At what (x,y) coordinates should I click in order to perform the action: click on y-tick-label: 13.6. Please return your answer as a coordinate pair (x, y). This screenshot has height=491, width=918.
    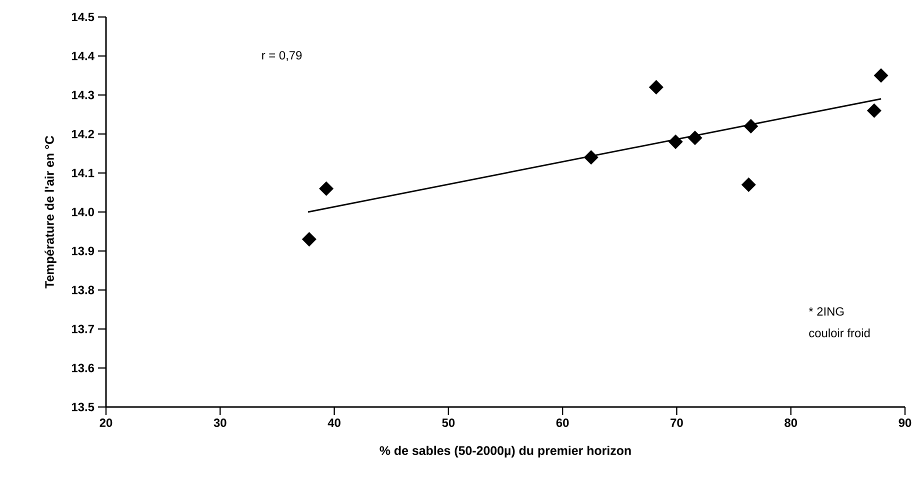
    Looking at the image, I should click on (83, 368).